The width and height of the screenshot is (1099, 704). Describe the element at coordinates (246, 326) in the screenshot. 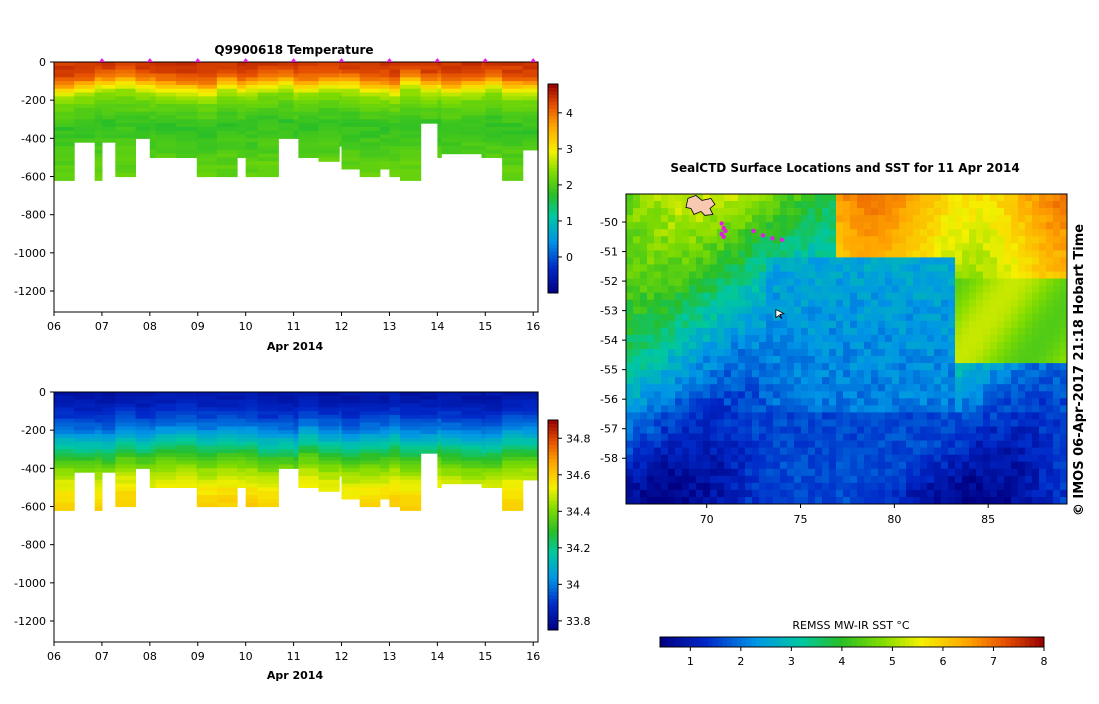

I see `x-tick-label: 10` at that location.